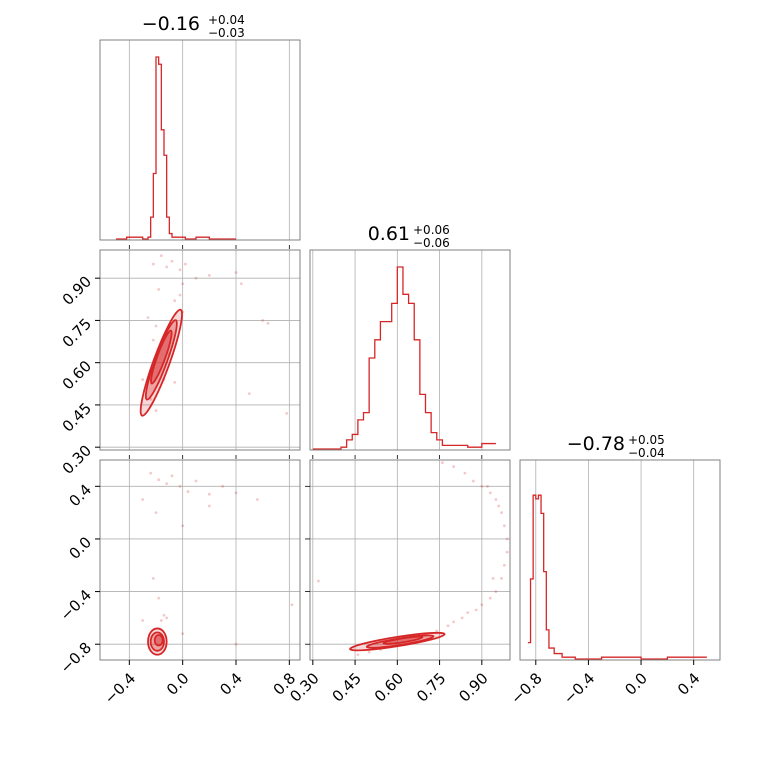 Image resolution: width=760 pixels, height=760 pixels. I want to click on title-param-2: 0.61, so click(389, 234).